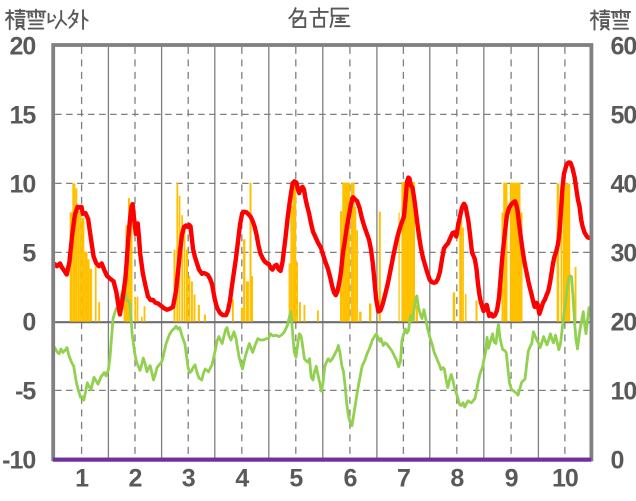 This screenshot has height=501, width=636. I want to click on svg-text: -5, so click(25, 391).